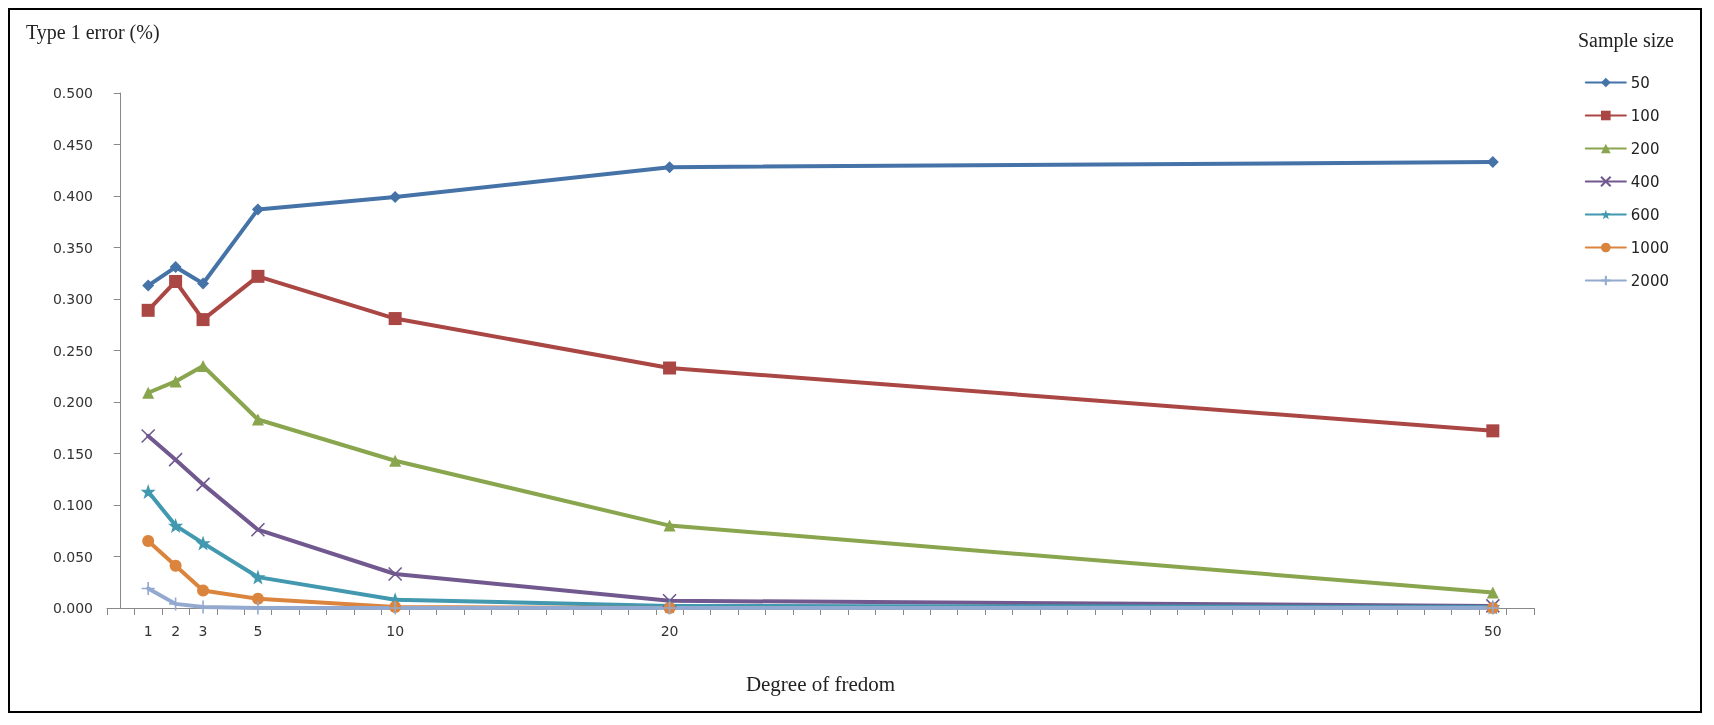 The image size is (1714, 725). Describe the element at coordinates (395, 631) in the screenshot. I see `x-tick-label: 10` at that location.